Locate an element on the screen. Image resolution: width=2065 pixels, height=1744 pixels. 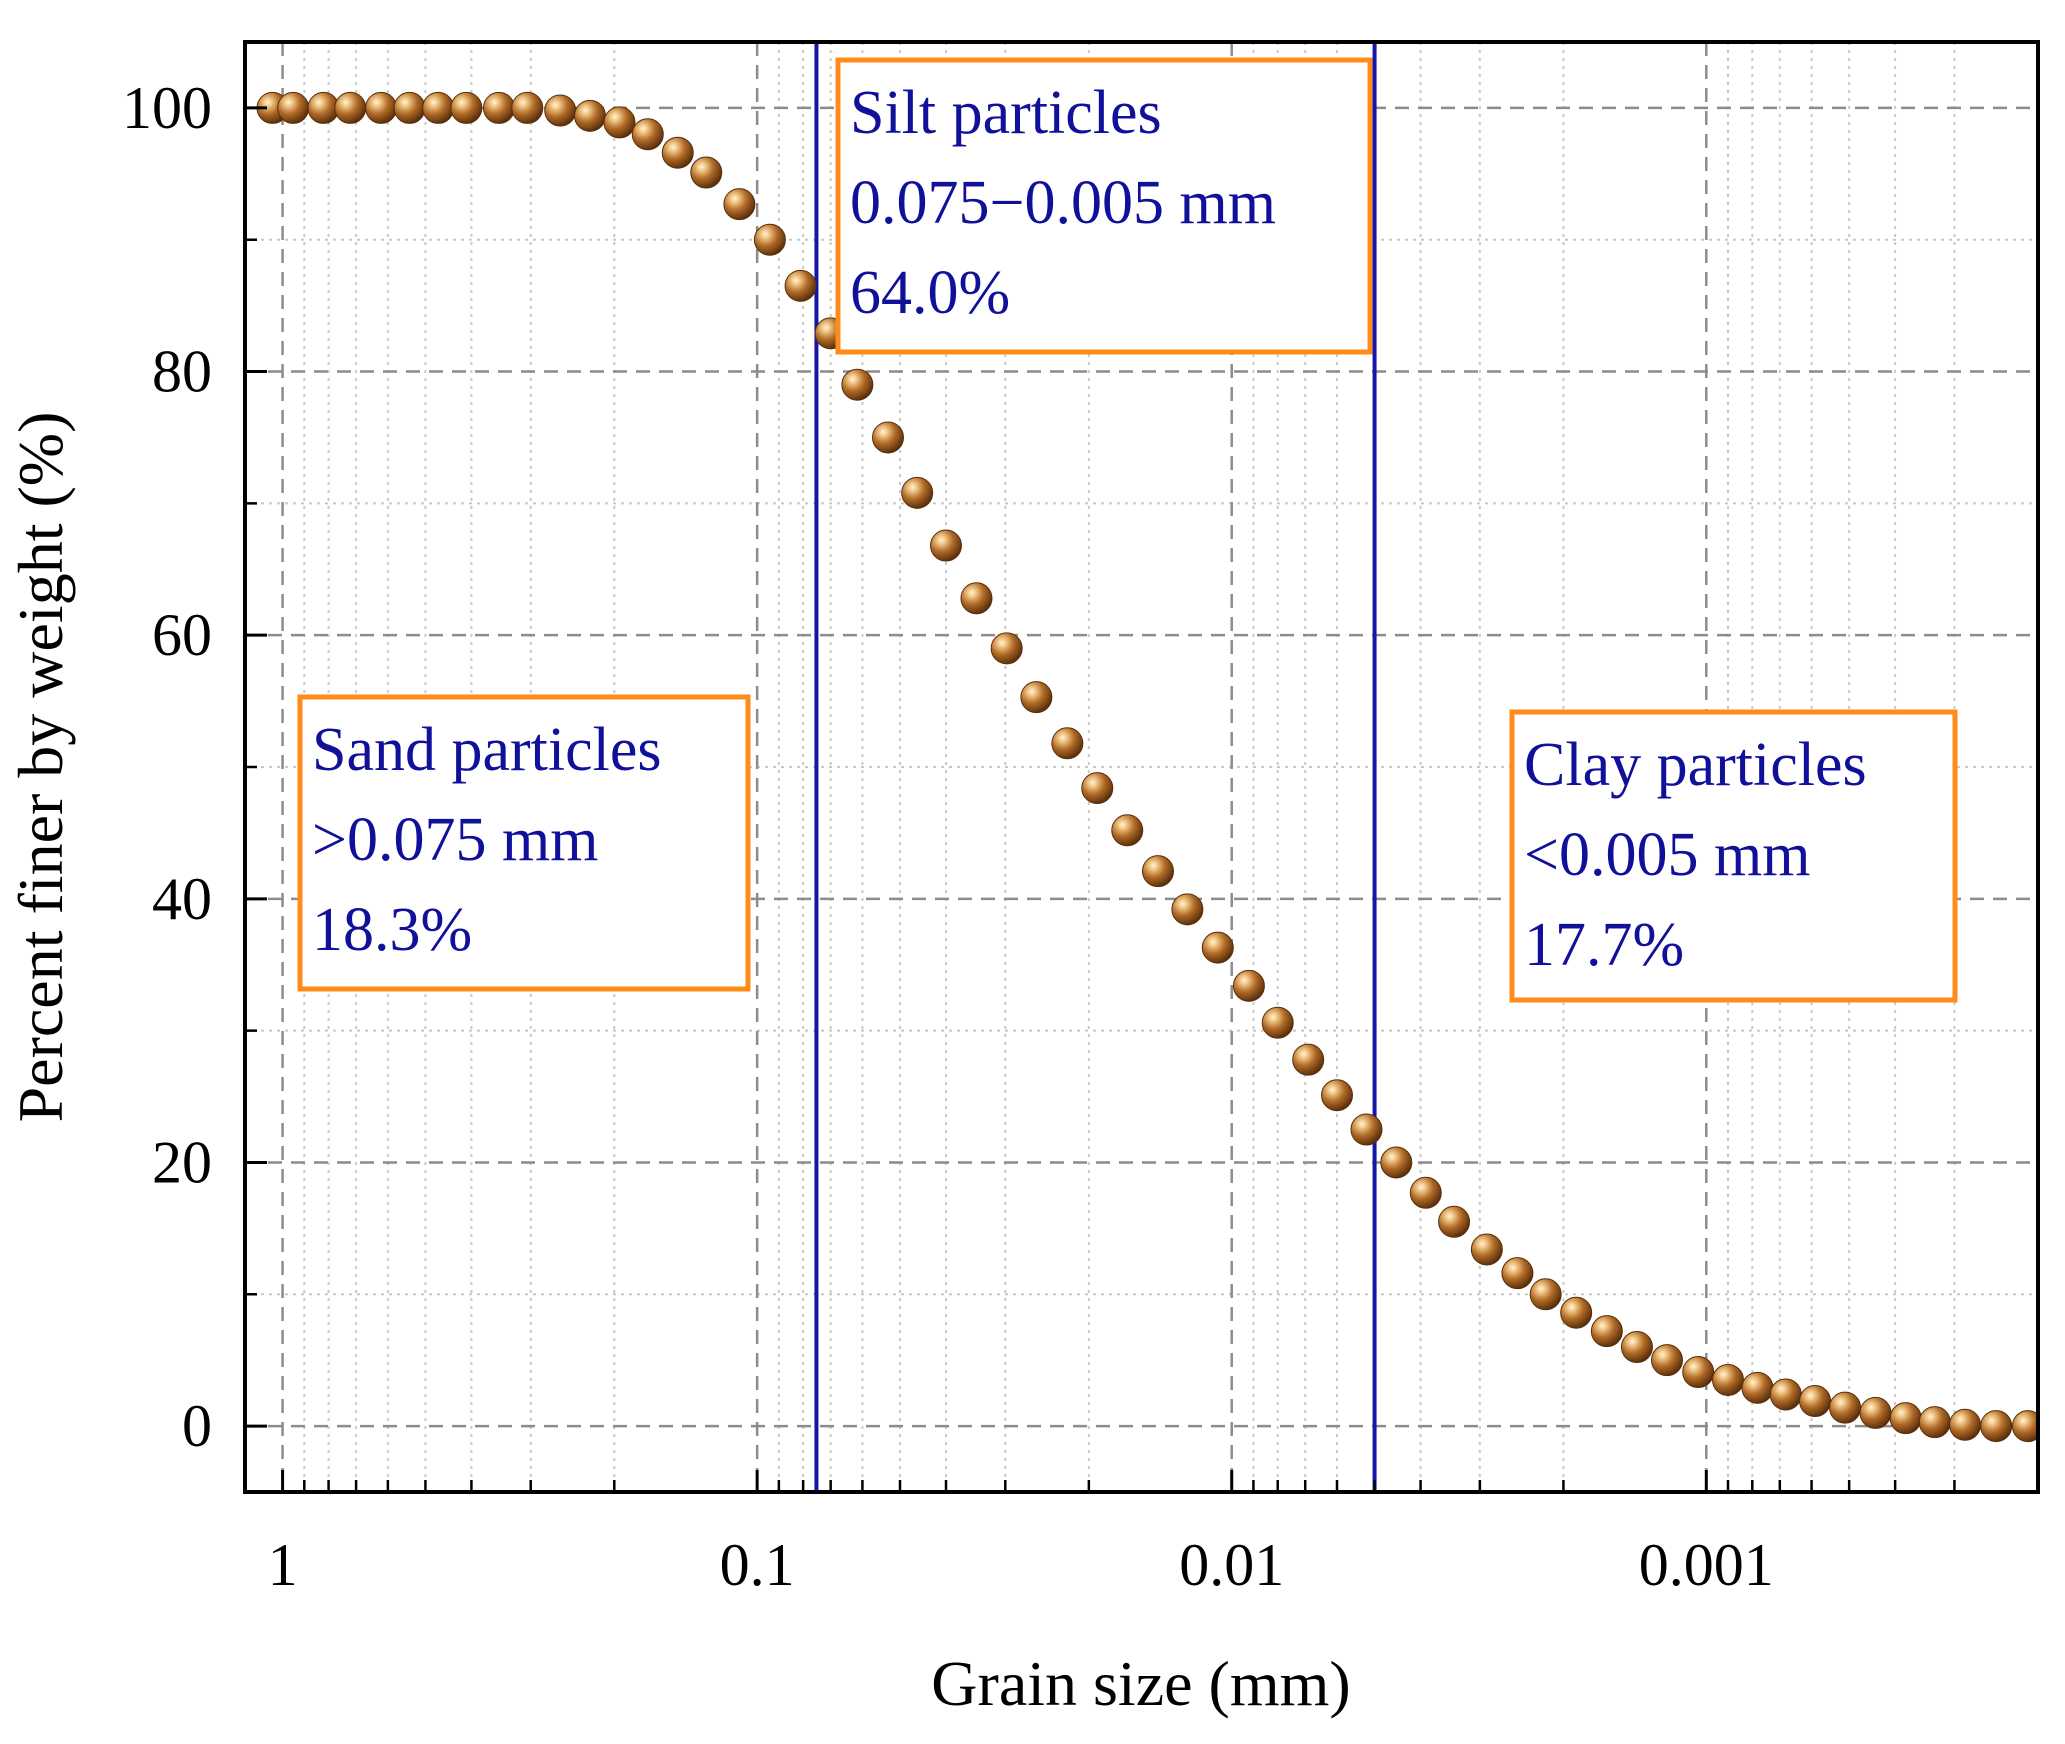
y-tick-label: 20 is located at coordinates (182, 1162).